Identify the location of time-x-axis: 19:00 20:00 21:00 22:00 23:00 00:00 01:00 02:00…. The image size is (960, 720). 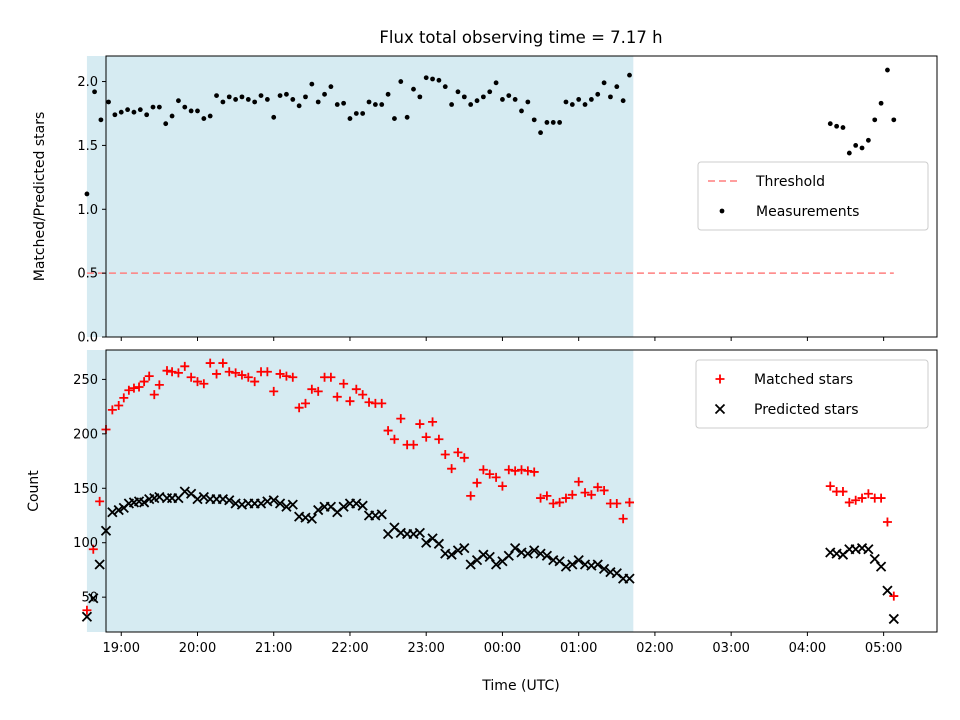
(502, 644).